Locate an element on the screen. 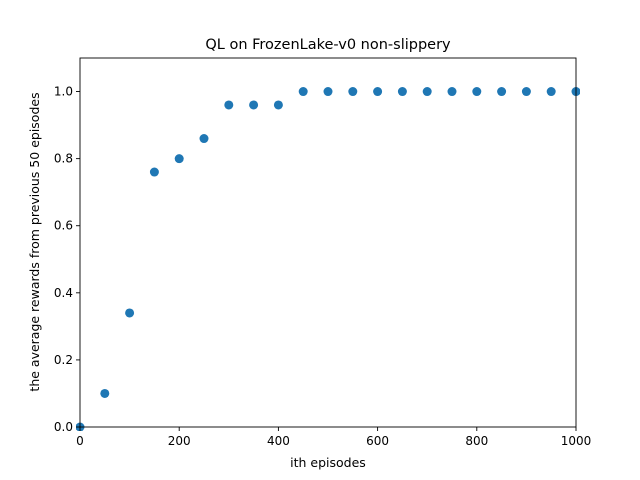 The width and height of the screenshot is (640, 480). x-tick-label: 1000 is located at coordinates (576, 441).